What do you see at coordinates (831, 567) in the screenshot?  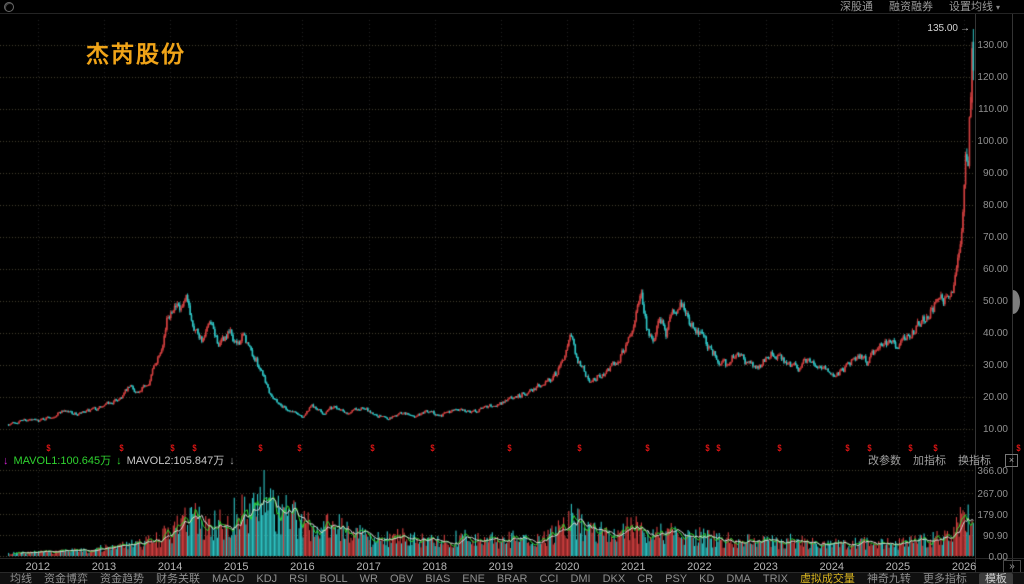 I see `year-axis-label: 2024` at bounding box center [831, 567].